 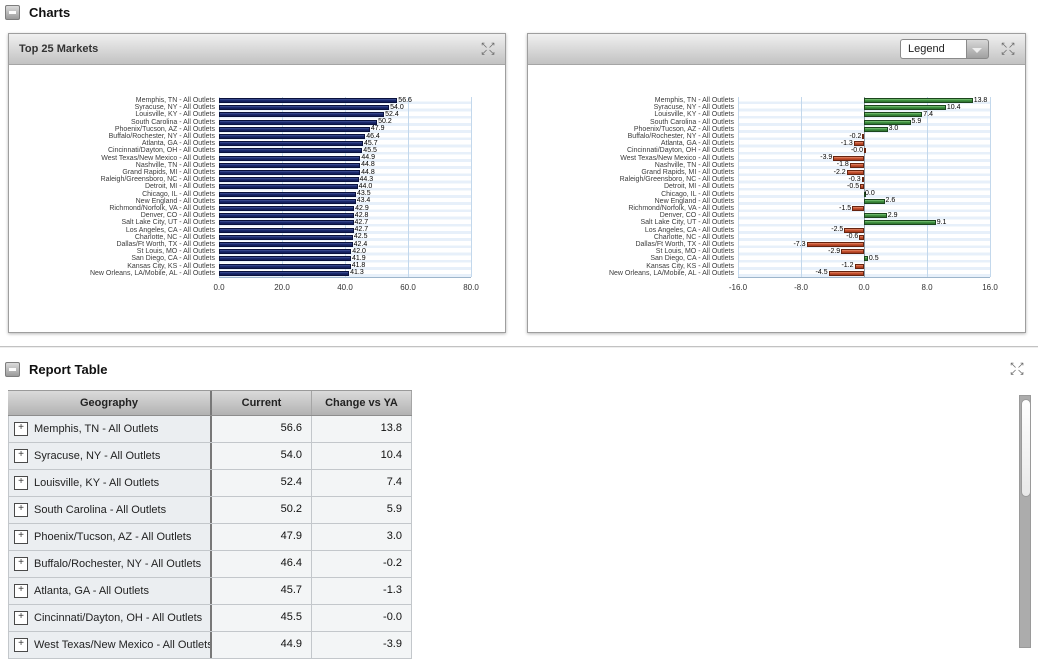 I want to click on chevron-down-icon, so click(x=977, y=49).